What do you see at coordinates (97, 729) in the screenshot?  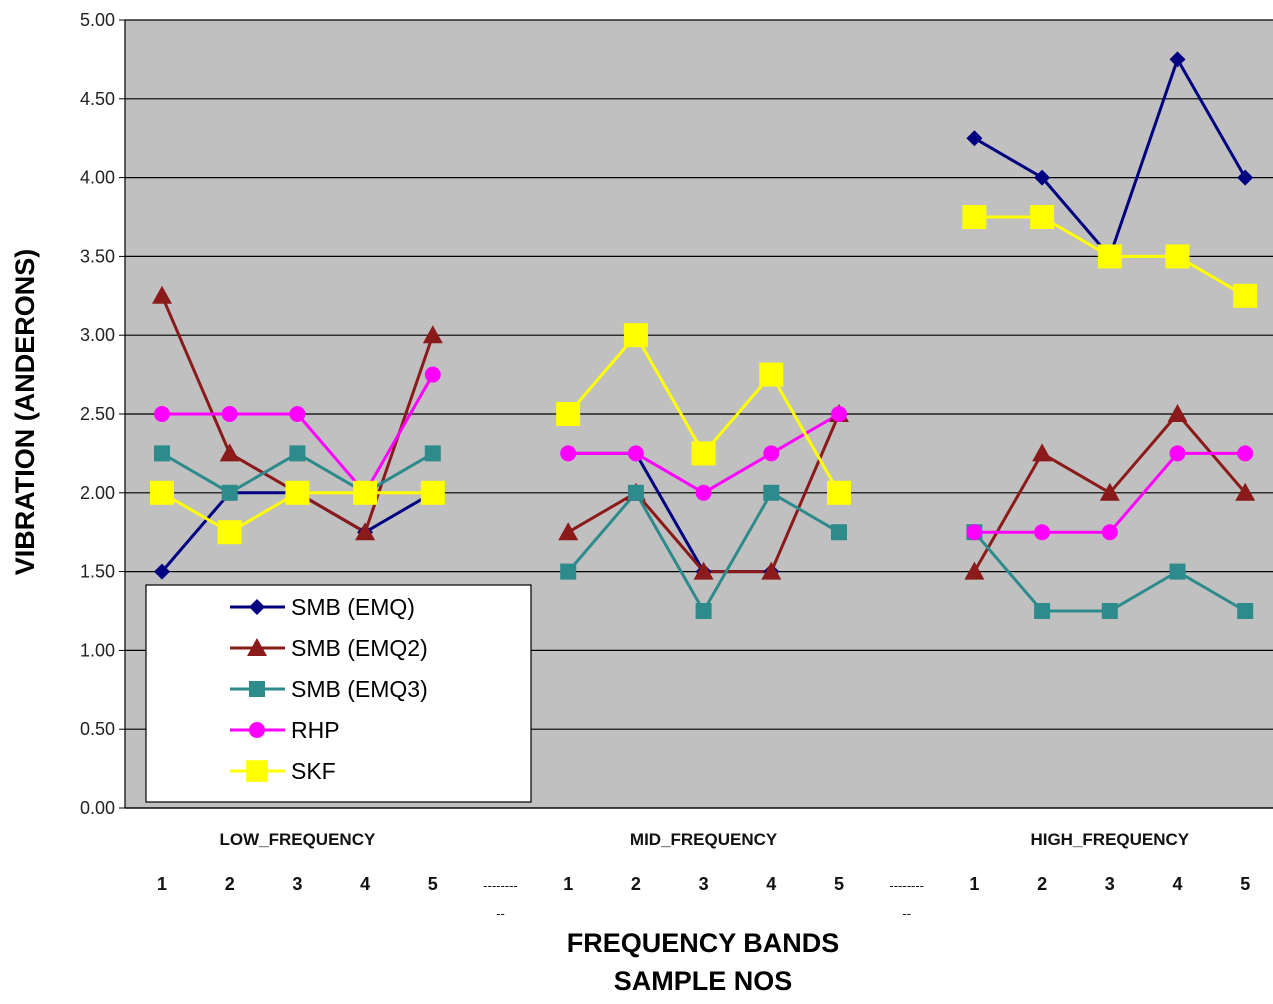 I see `y-tick-label: 0.50` at bounding box center [97, 729].